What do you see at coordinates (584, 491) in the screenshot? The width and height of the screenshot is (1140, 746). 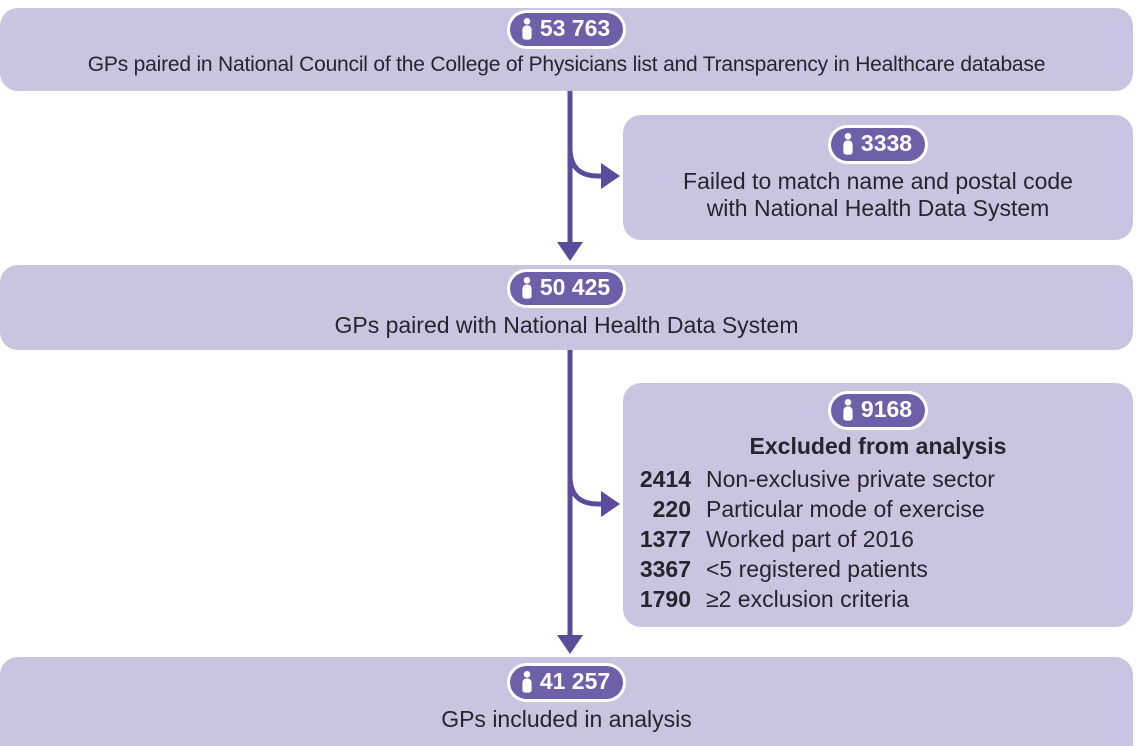 I see `arrow-branch-excluded` at bounding box center [584, 491].